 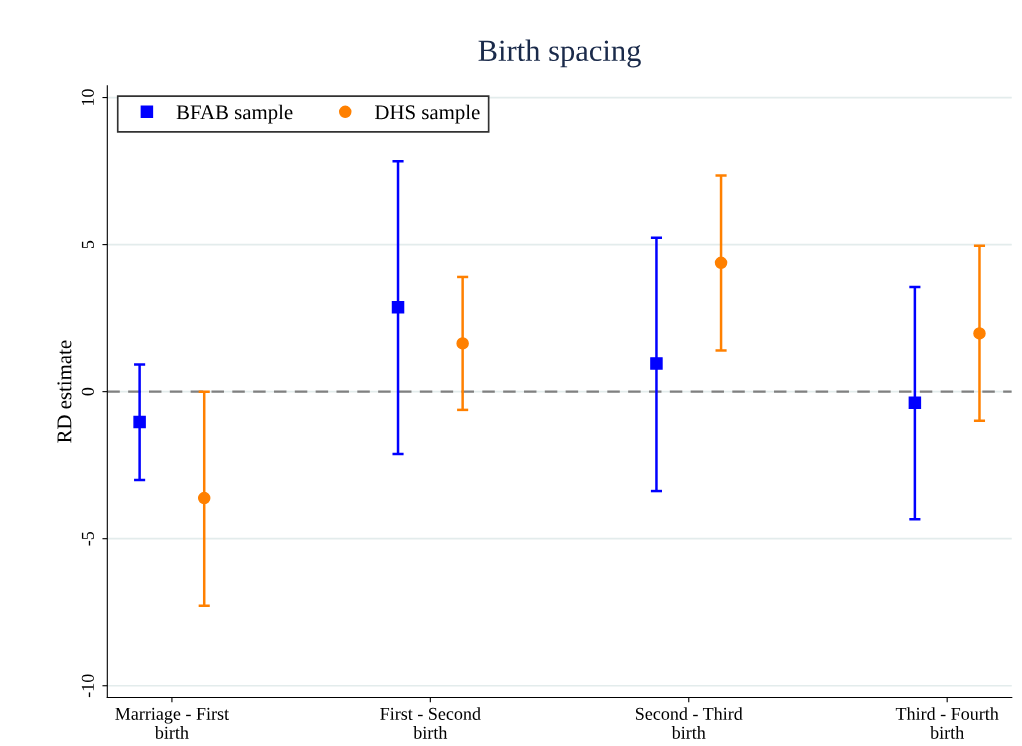 What do you see at coordinates (427, 114) in the screenshot?
I see `legend-label: DHS sample` at bounding box center [427, 114].